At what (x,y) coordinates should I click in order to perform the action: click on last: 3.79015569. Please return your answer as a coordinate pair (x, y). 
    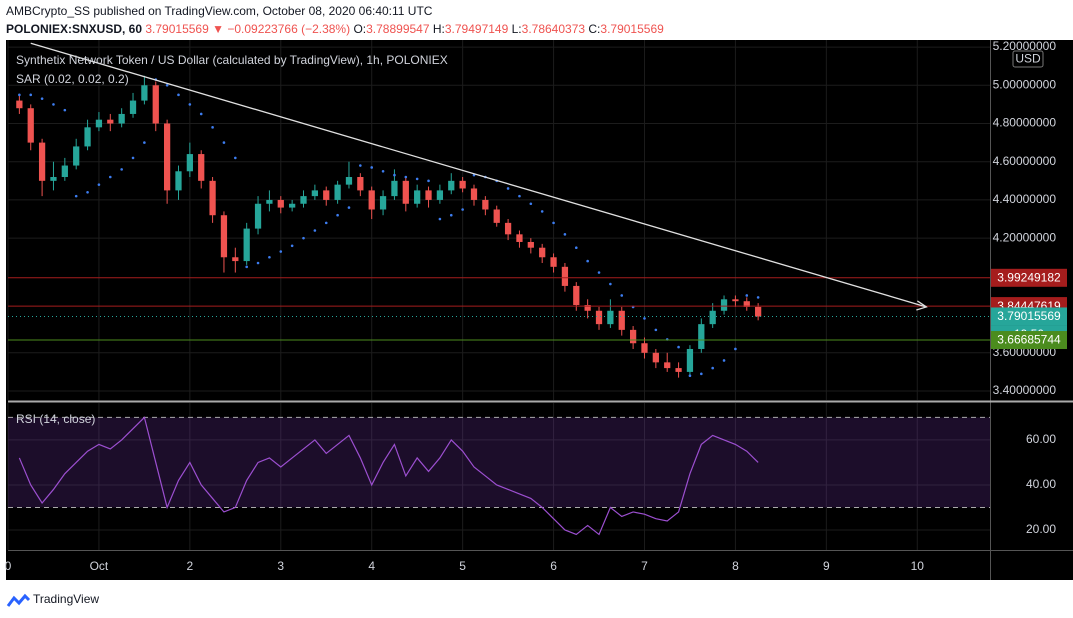
    Looking at the image, I should click on (177, 29).